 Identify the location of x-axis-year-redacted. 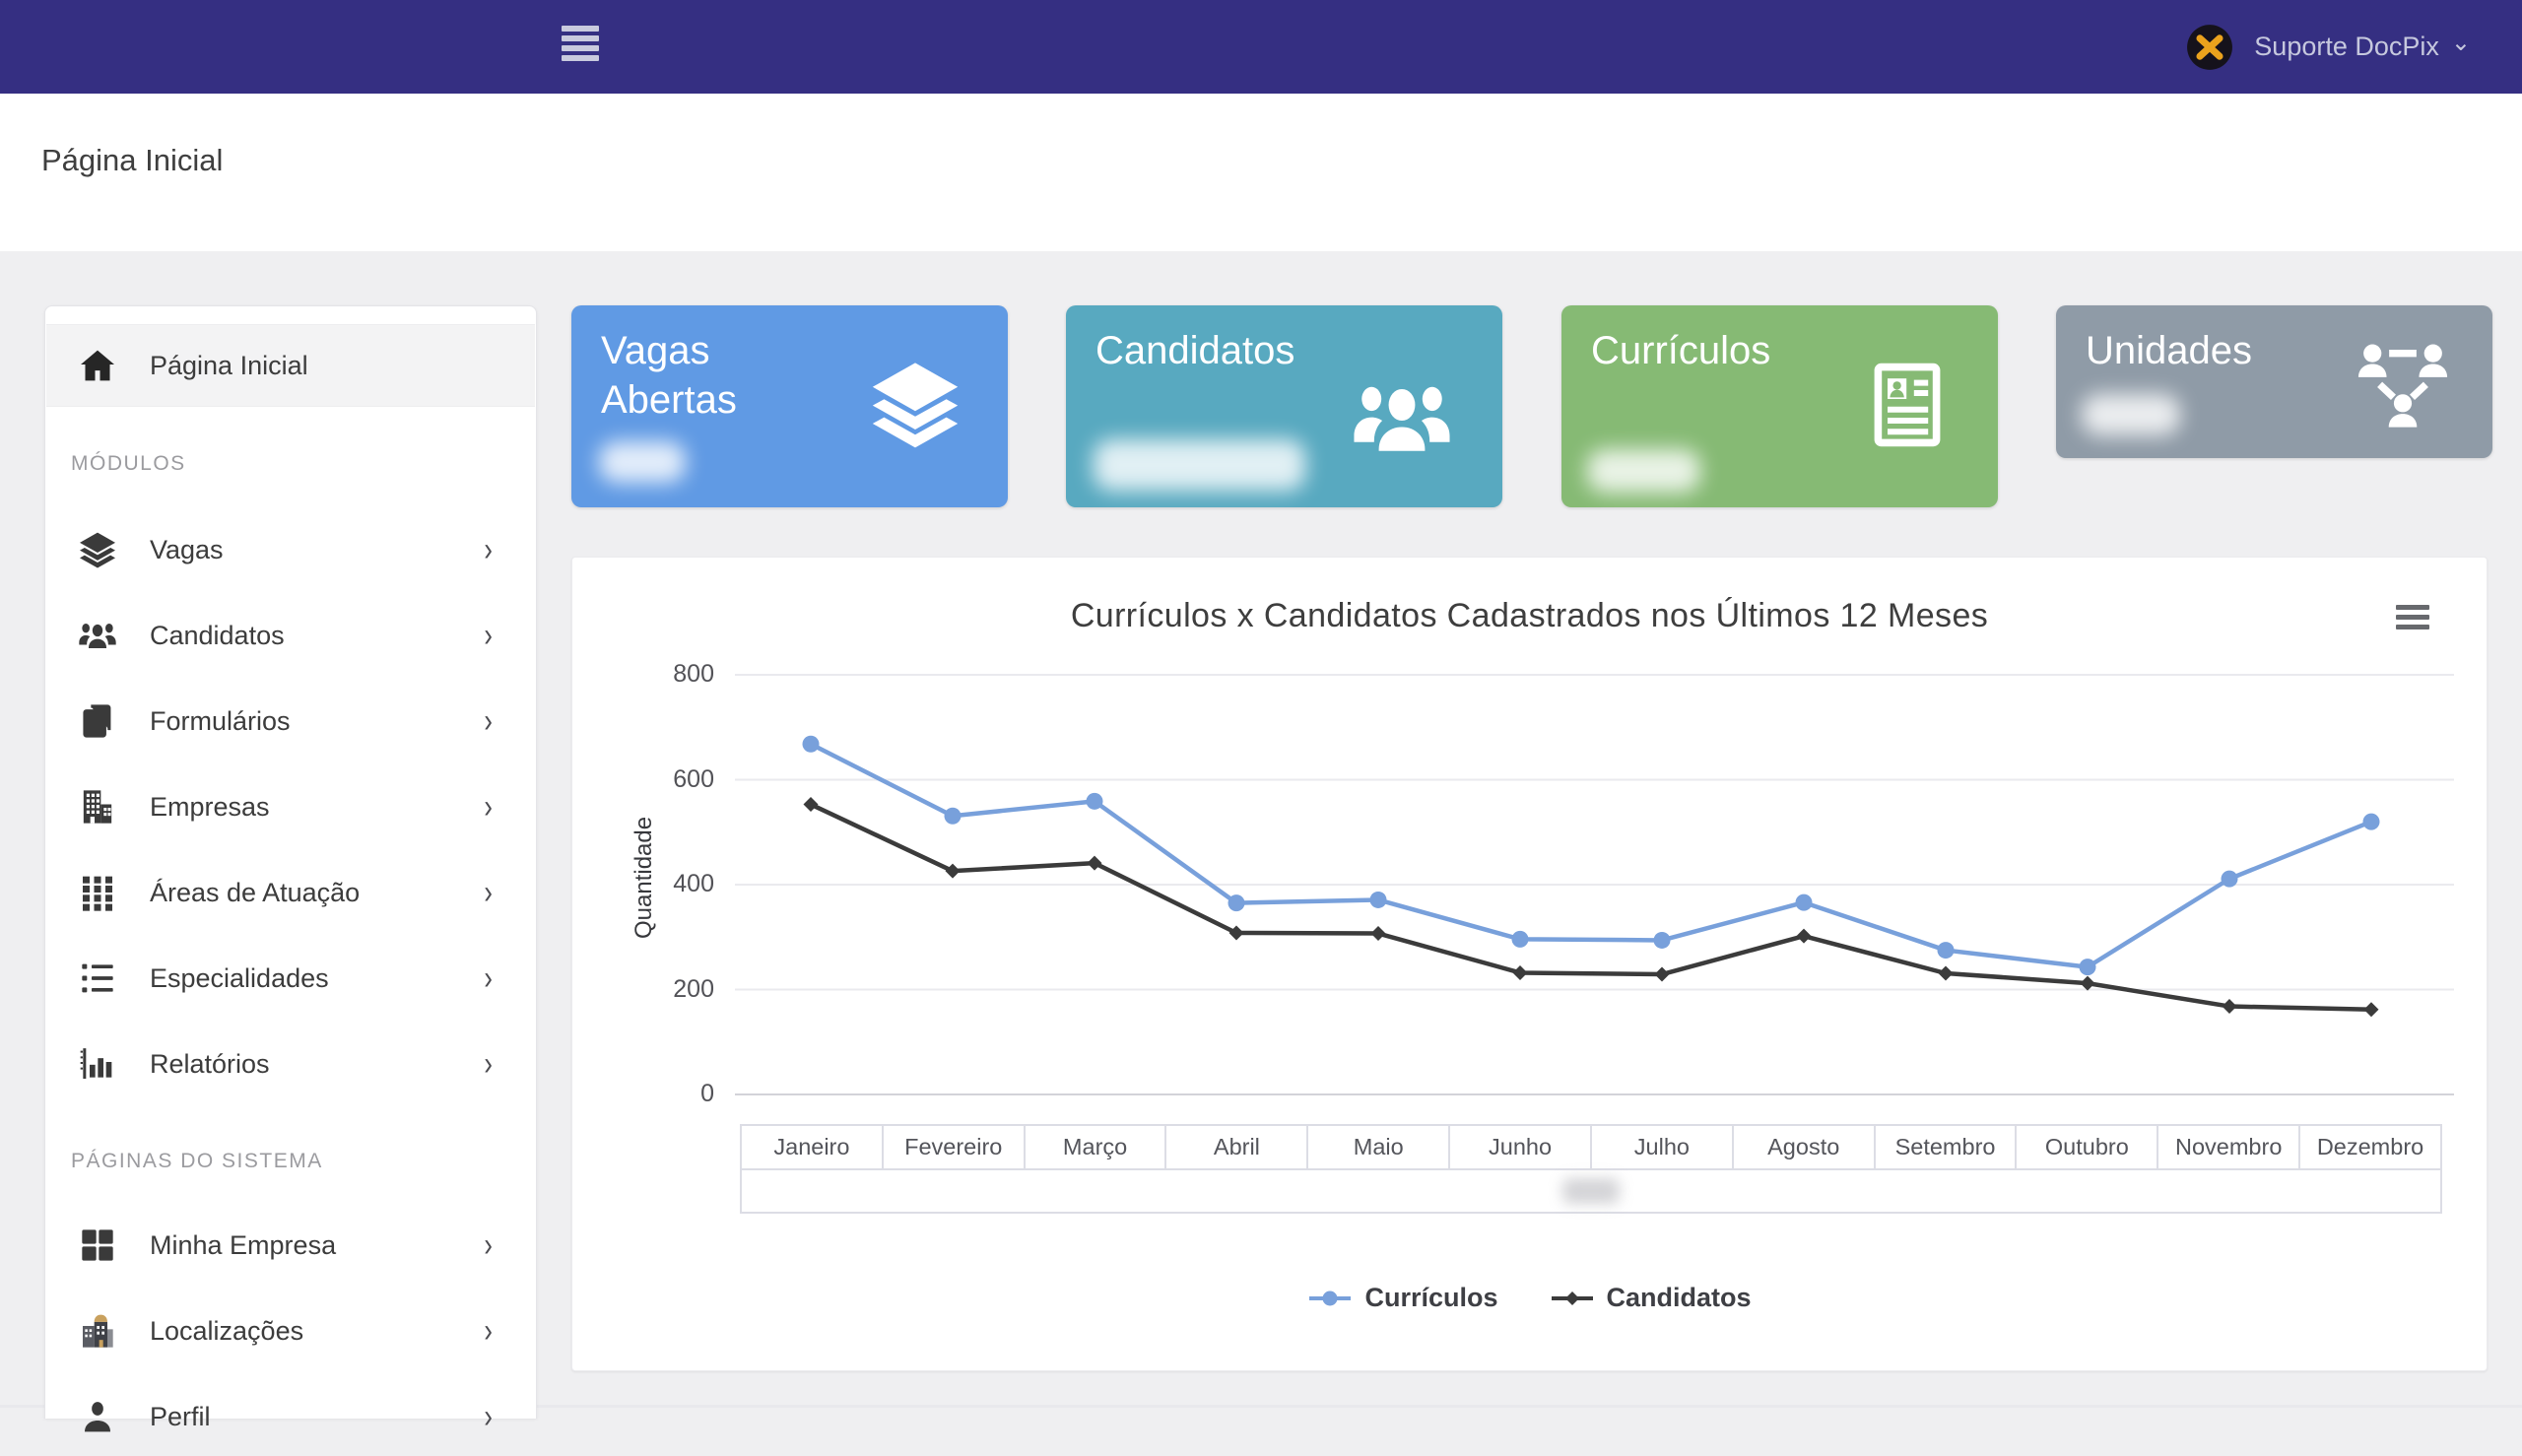
(1591, 1190).